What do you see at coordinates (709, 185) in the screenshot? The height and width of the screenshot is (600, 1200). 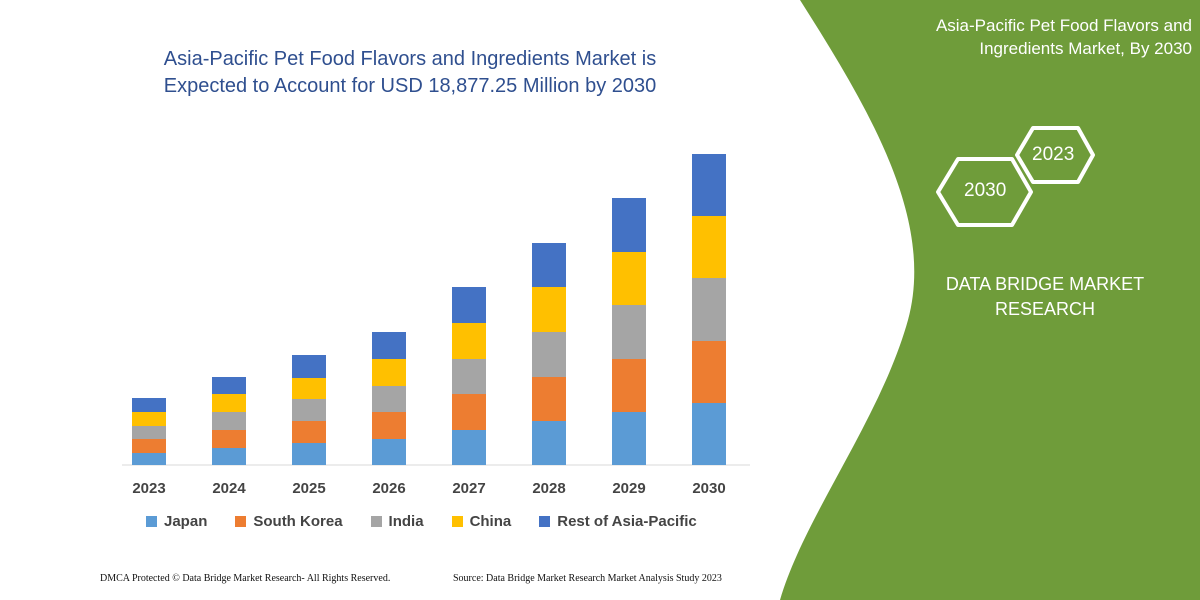 I see `bar-2030-rest-of-asia-pacific` at bounding box center [709, 185].